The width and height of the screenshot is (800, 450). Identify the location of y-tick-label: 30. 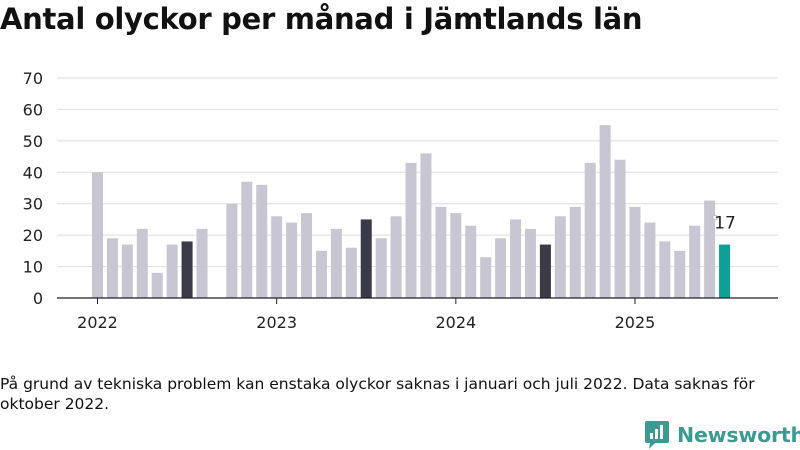
(33, 204).